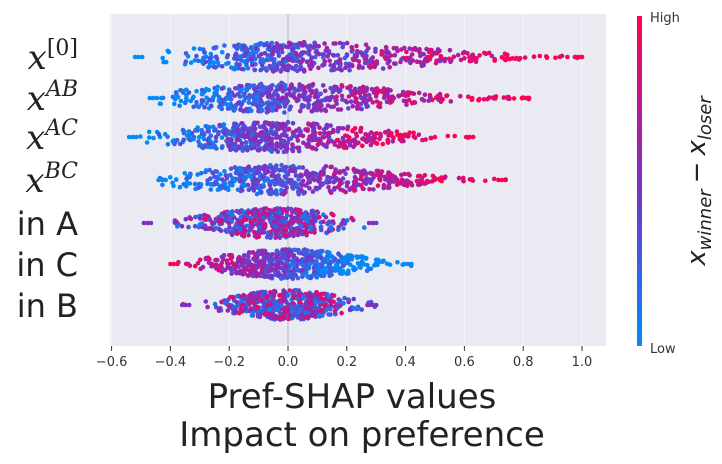  I want to click on feature-label: xBC, so click(51, 180).